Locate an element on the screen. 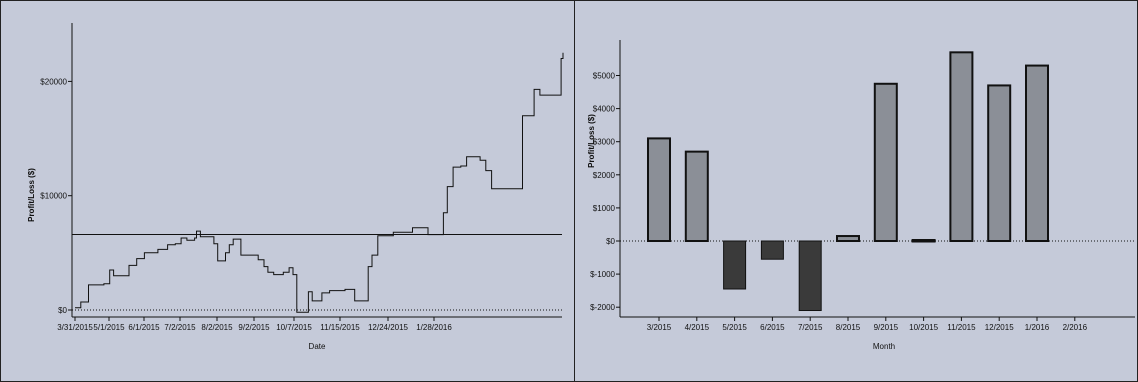 Image resolution: width=1138 pixels, height=382 pixels. x-tick-label: 4/2015 is located at coordinates (697, 327).